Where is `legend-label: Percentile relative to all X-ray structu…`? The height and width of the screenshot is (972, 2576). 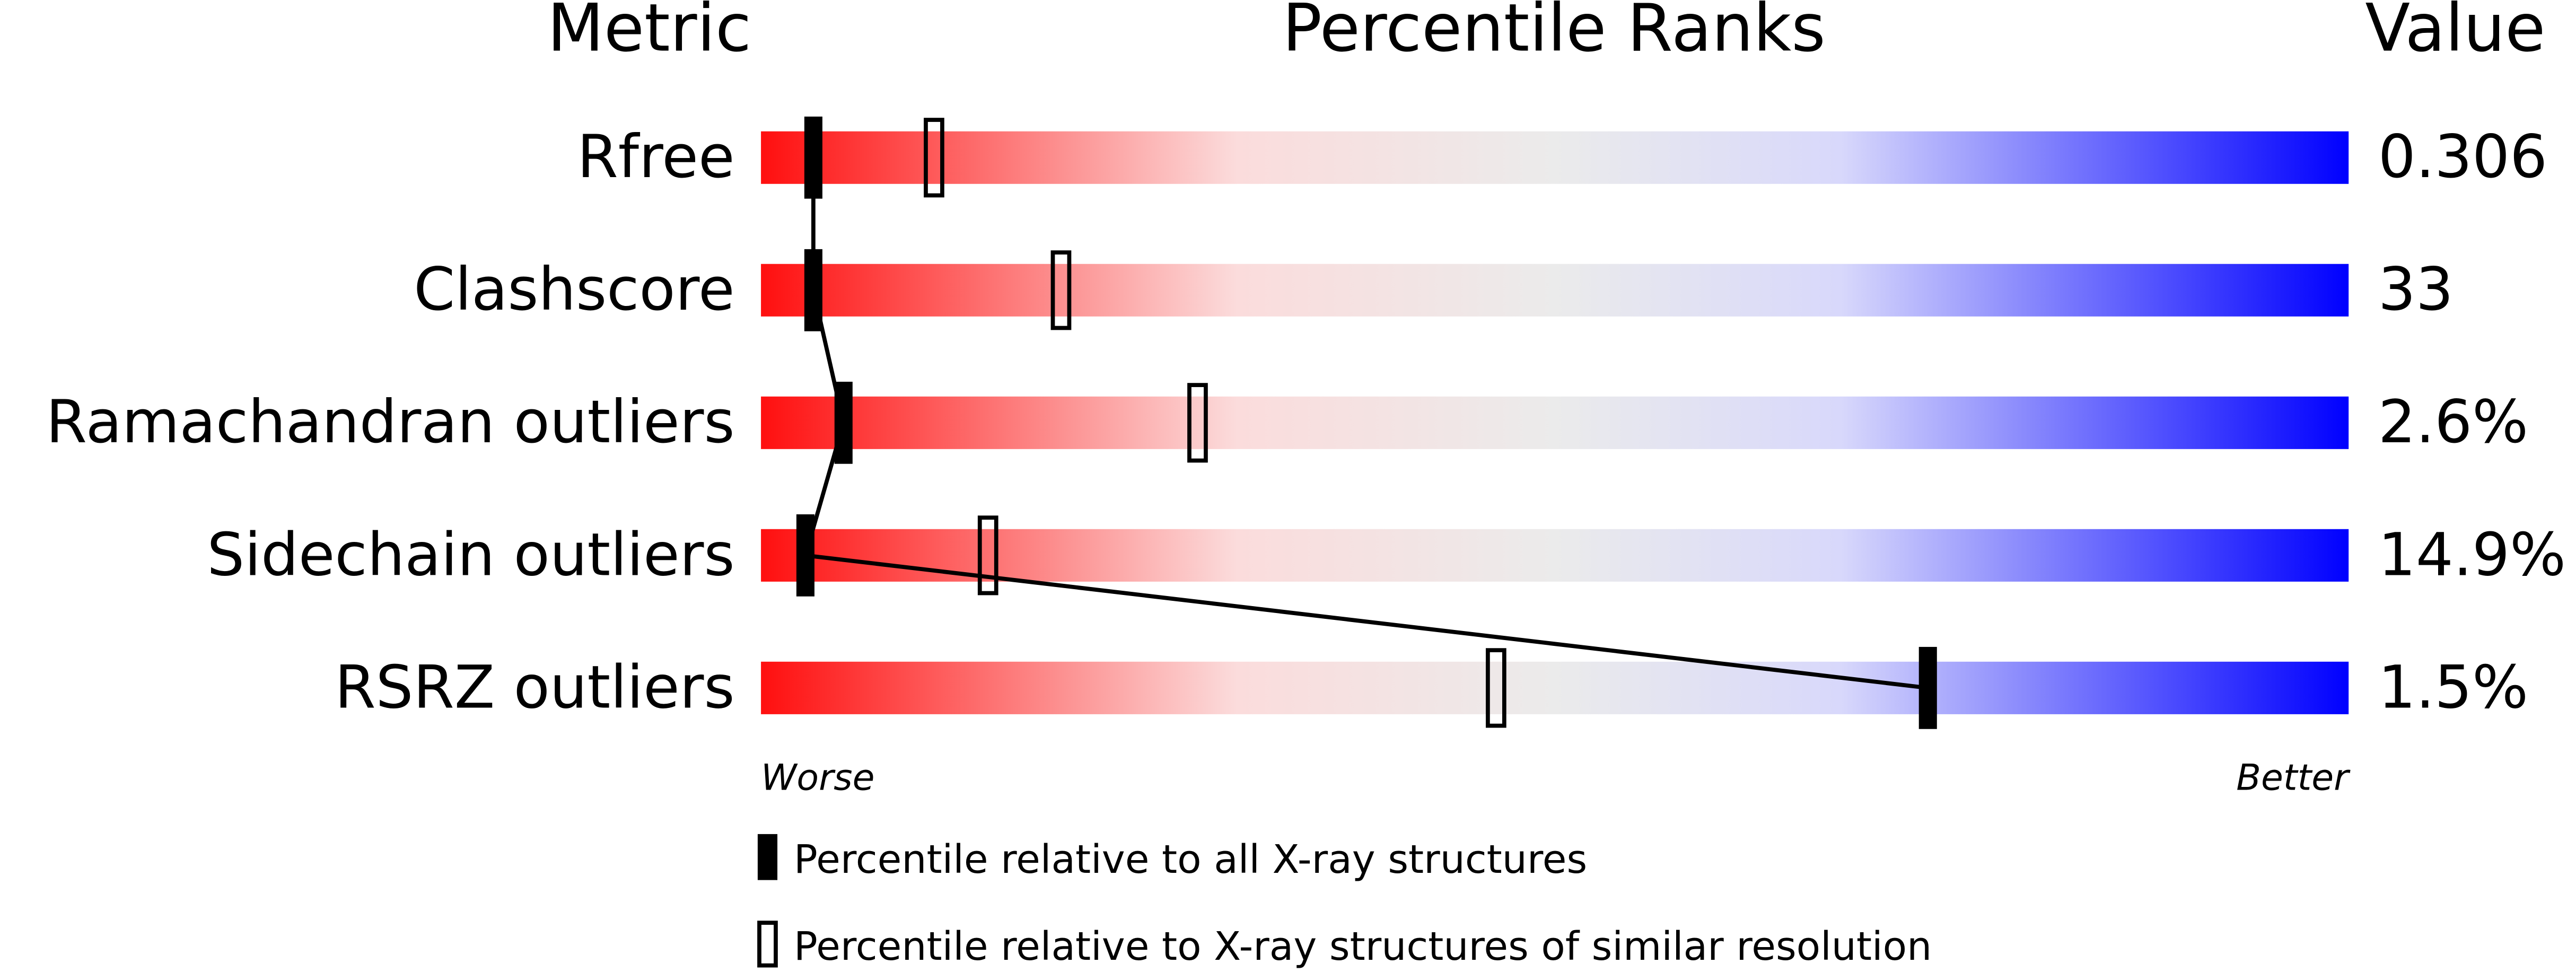 legend-label: Percentile relative to all X-ray structu… is located at coordinates (1190, 859).